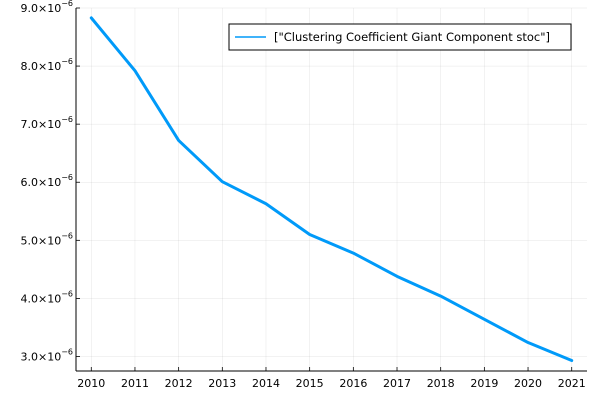 Image resolution: width=600 pixels, height=400 pixels. Describe the element at coordinates (353, 383) in the screenshot. I see `x-tick-label: 2016` at that location.